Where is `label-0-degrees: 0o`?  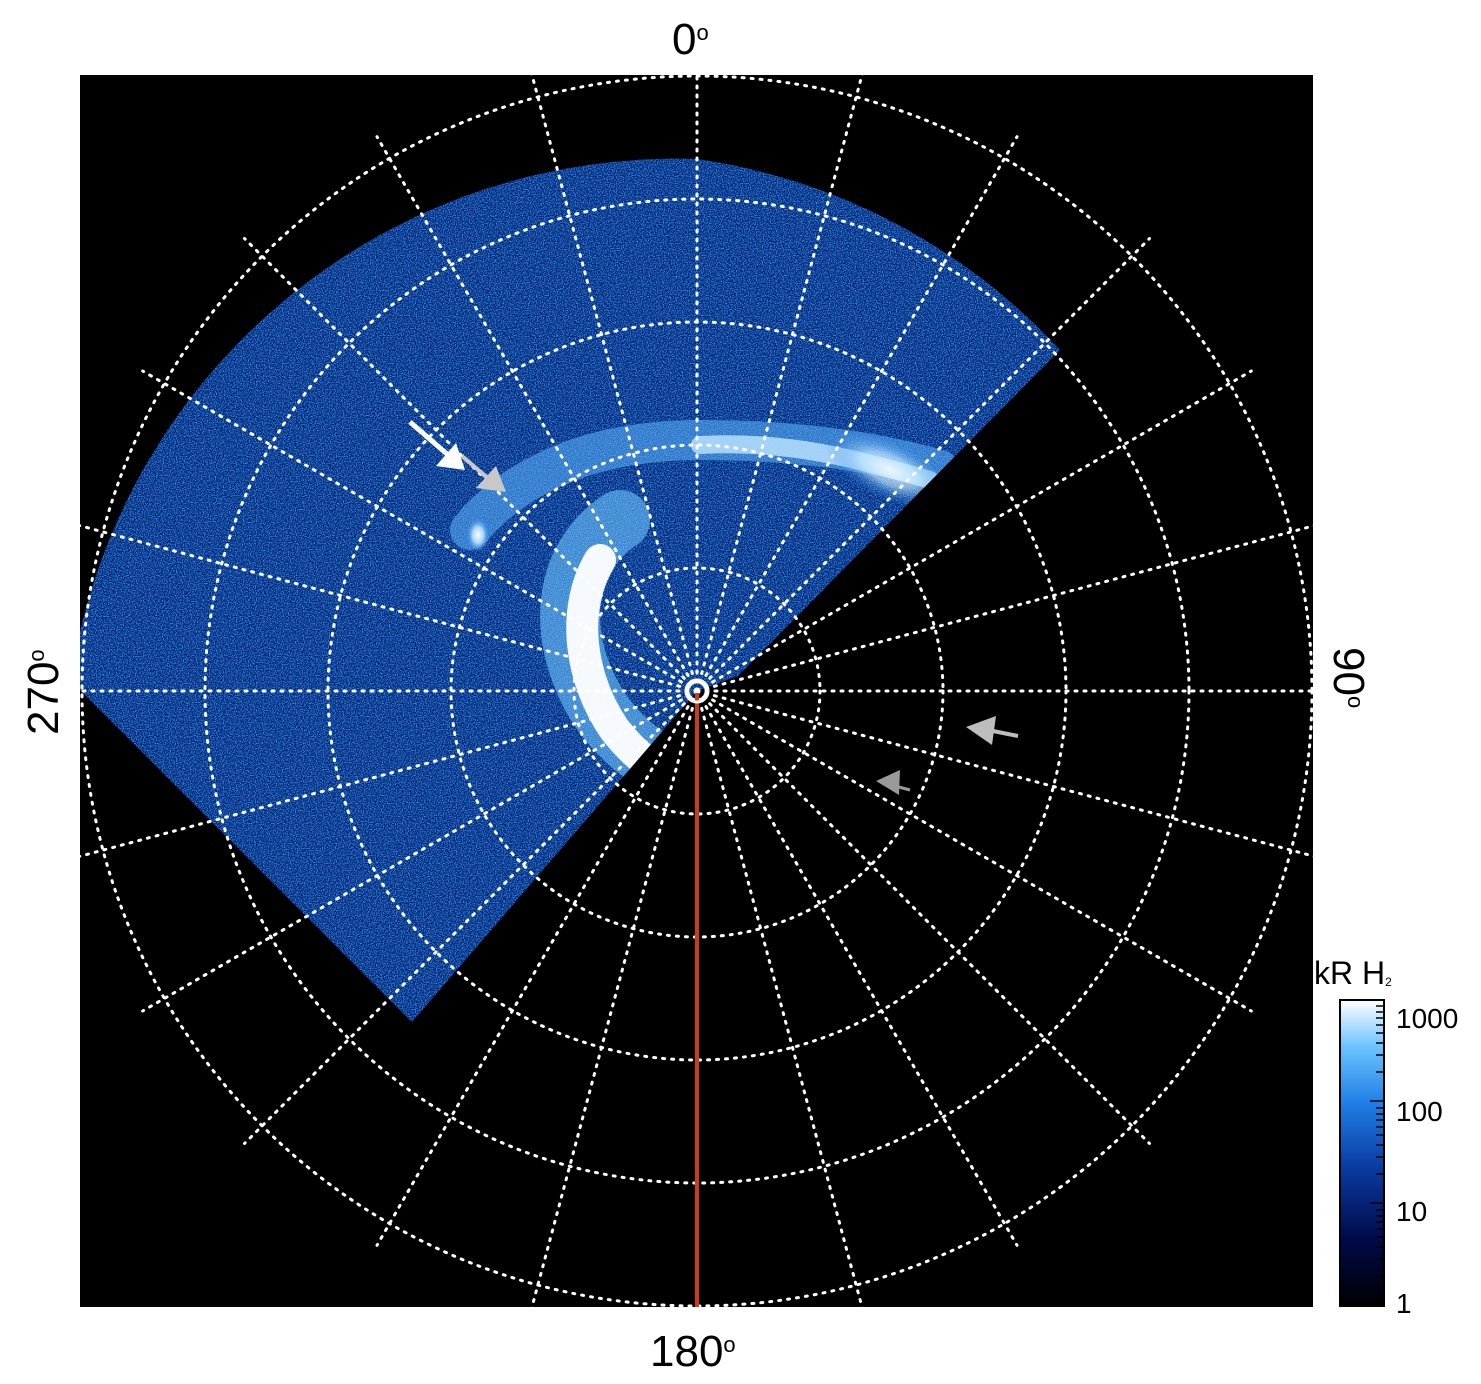 label-0-degrees: 0o is located at coordinates (690, 39).